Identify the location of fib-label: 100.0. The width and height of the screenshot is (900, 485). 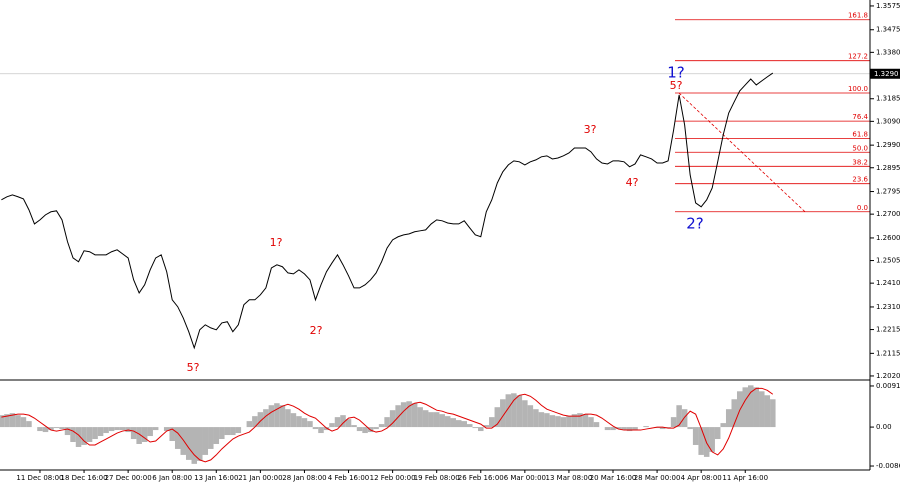
(858, 89).